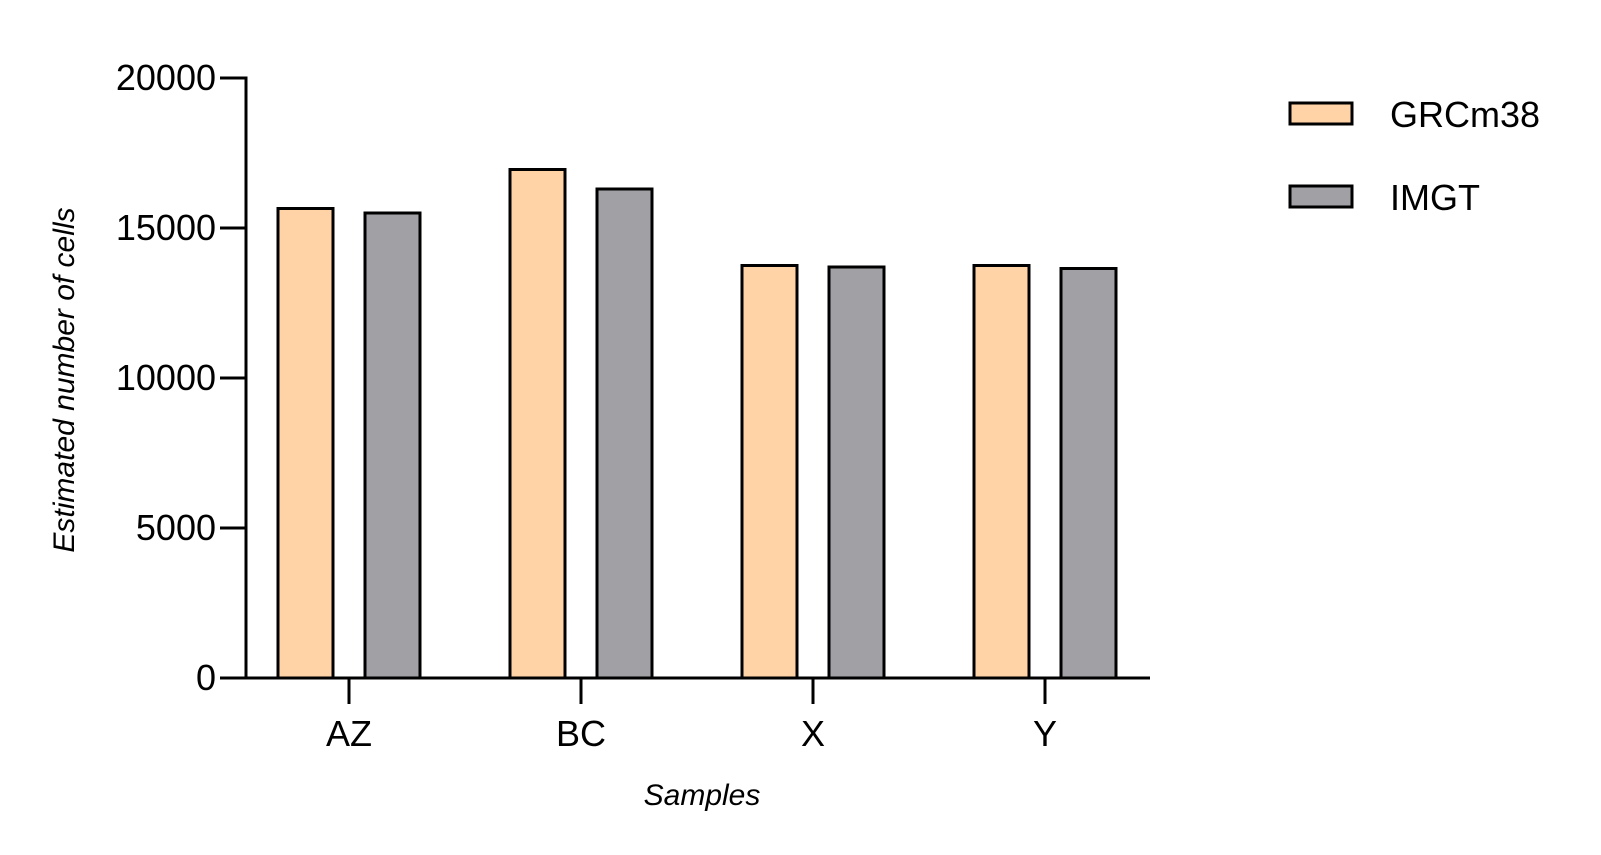 This screenshot has height=855, width=1601. I want to click on y-tick-label: 5000, so click(176, 527).